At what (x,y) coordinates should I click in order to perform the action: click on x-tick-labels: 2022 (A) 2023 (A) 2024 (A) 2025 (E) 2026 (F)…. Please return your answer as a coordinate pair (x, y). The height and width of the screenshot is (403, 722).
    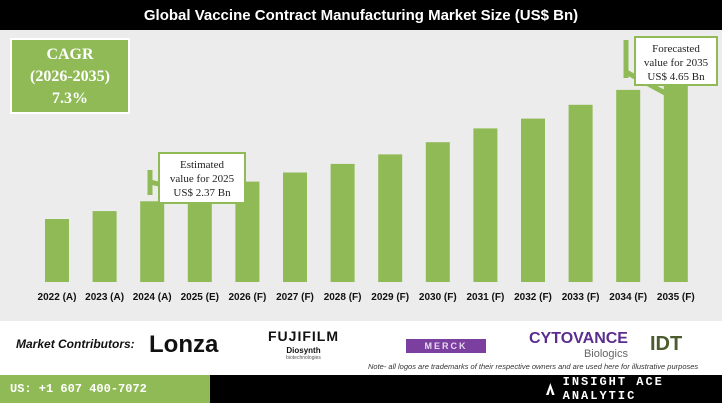
    Looking at the image, I should click on (366, 297).